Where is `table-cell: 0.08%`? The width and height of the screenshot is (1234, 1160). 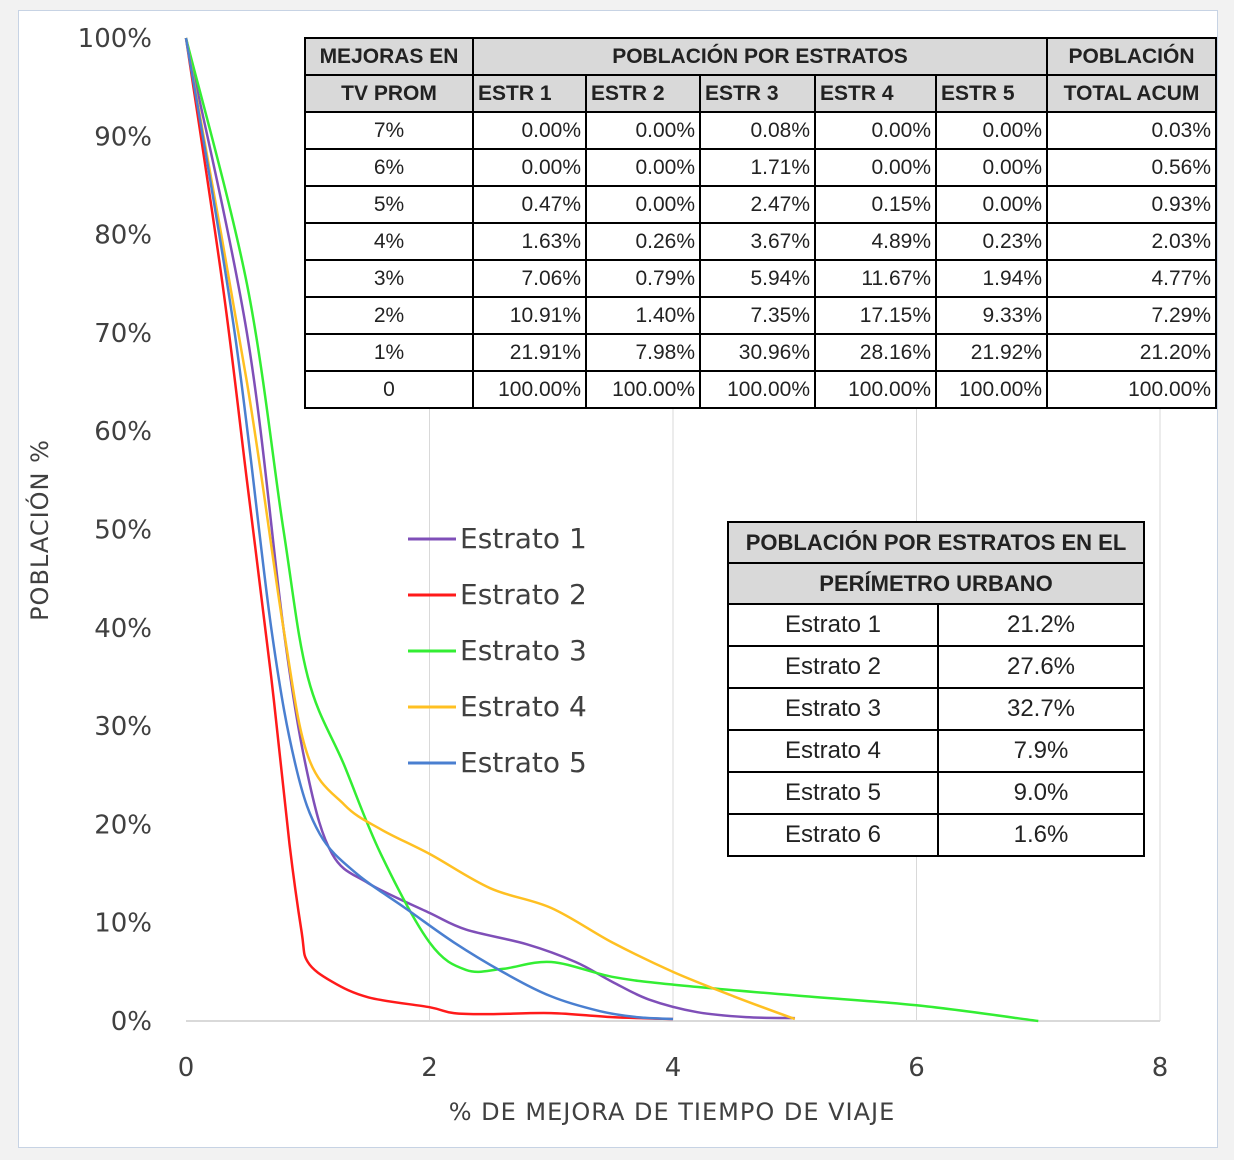 table-cell: 0.08% is located at coordinates (757, 130).